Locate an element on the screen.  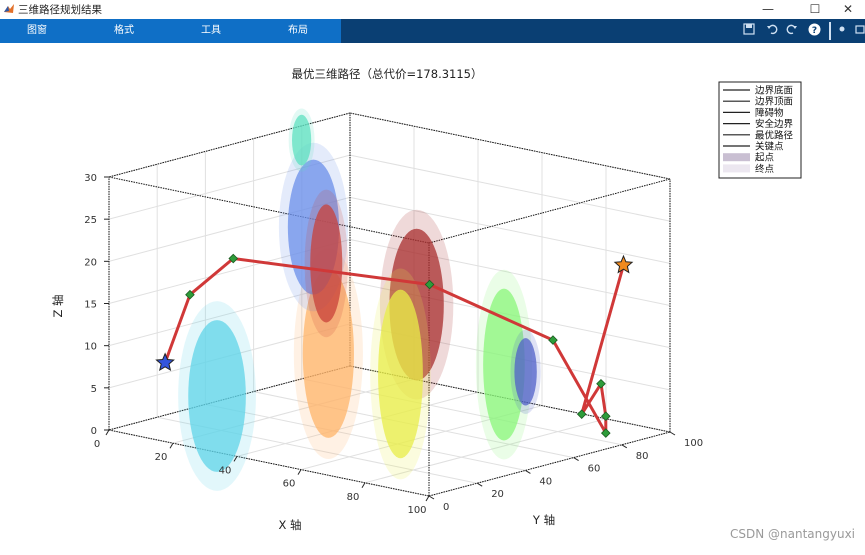
close-button: ✕ is located at coordinates (848, 9).